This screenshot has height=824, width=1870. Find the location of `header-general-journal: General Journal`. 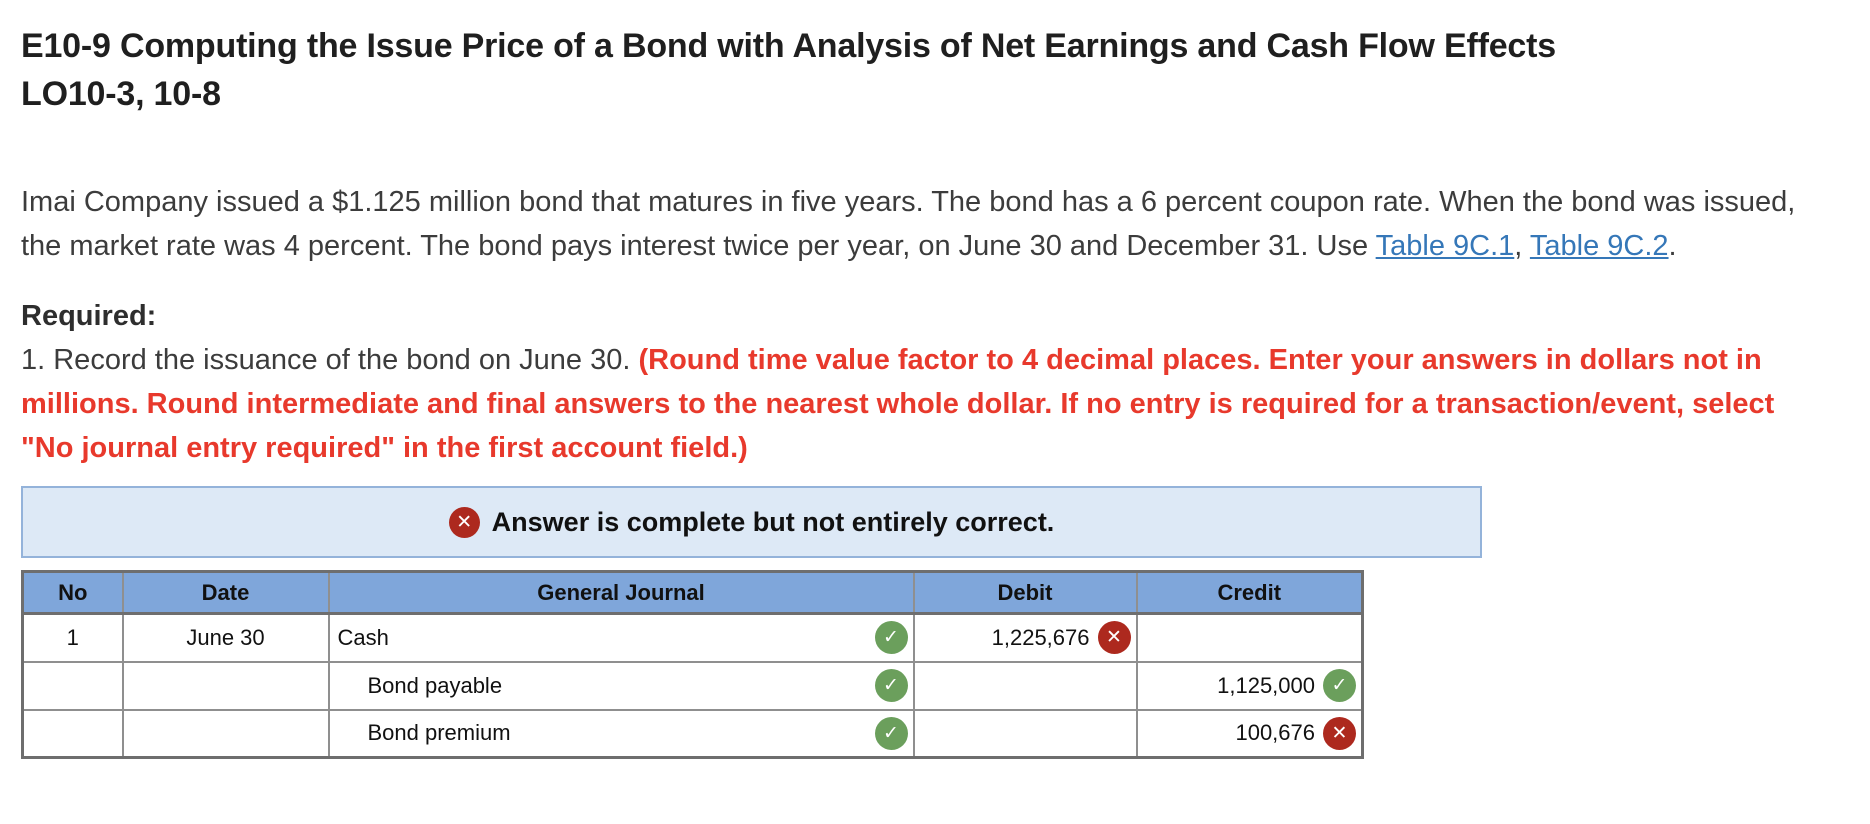

header-general-journal: General Journal is located at coordinates (621, 592).